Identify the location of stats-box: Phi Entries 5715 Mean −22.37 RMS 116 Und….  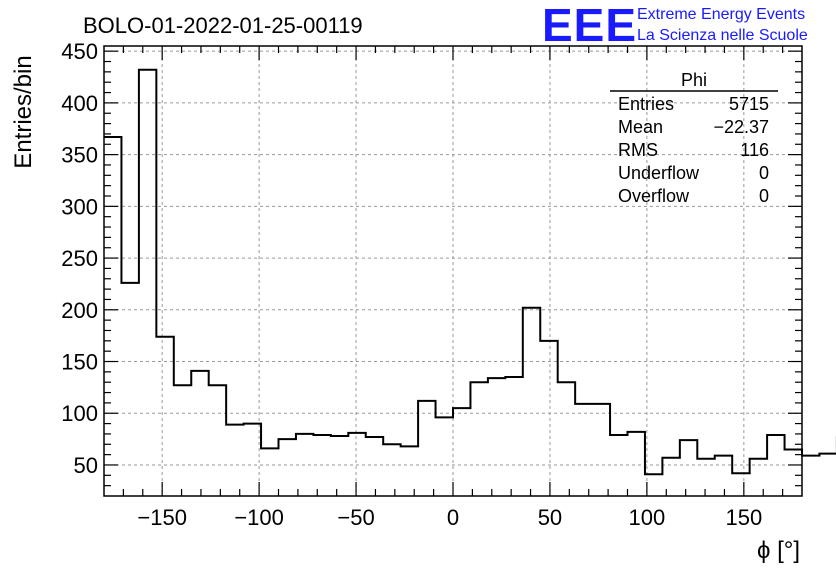
(694, 138).